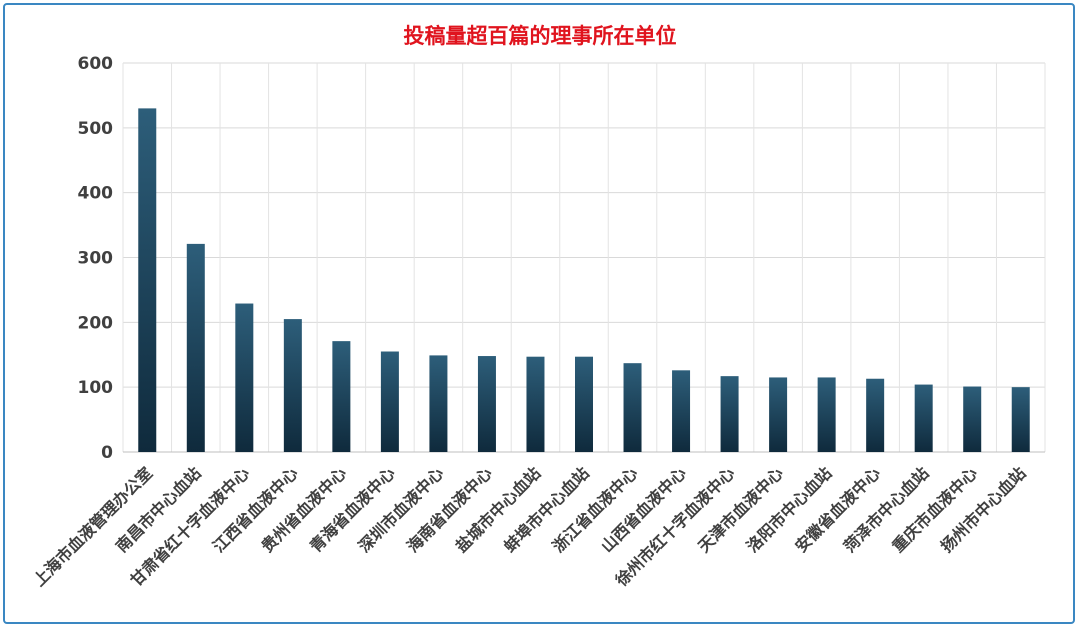  Describe the element at coordinates (96, 64) in the screenshot. I see `y-tick-label: 600` at that location.